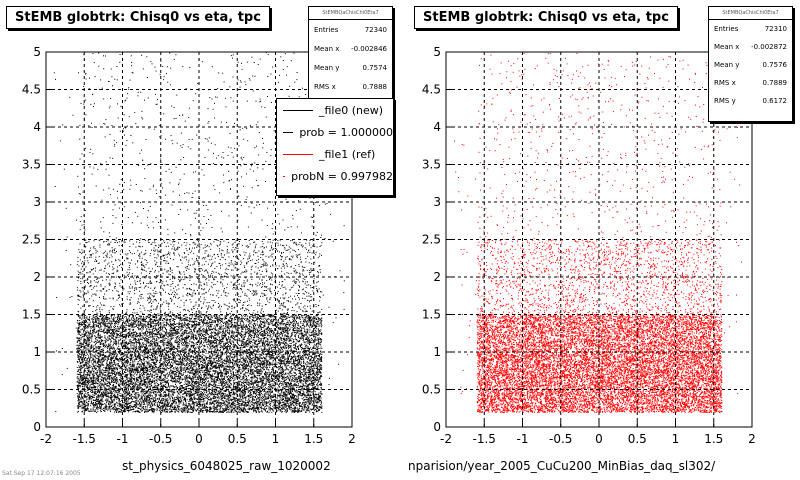 The height and width of the screenshot is (480, 800). Describe the element at coordinates (750, 83) in the screenshot. I see `stats-row-rms-x: RMS x 0.7889` at that location.